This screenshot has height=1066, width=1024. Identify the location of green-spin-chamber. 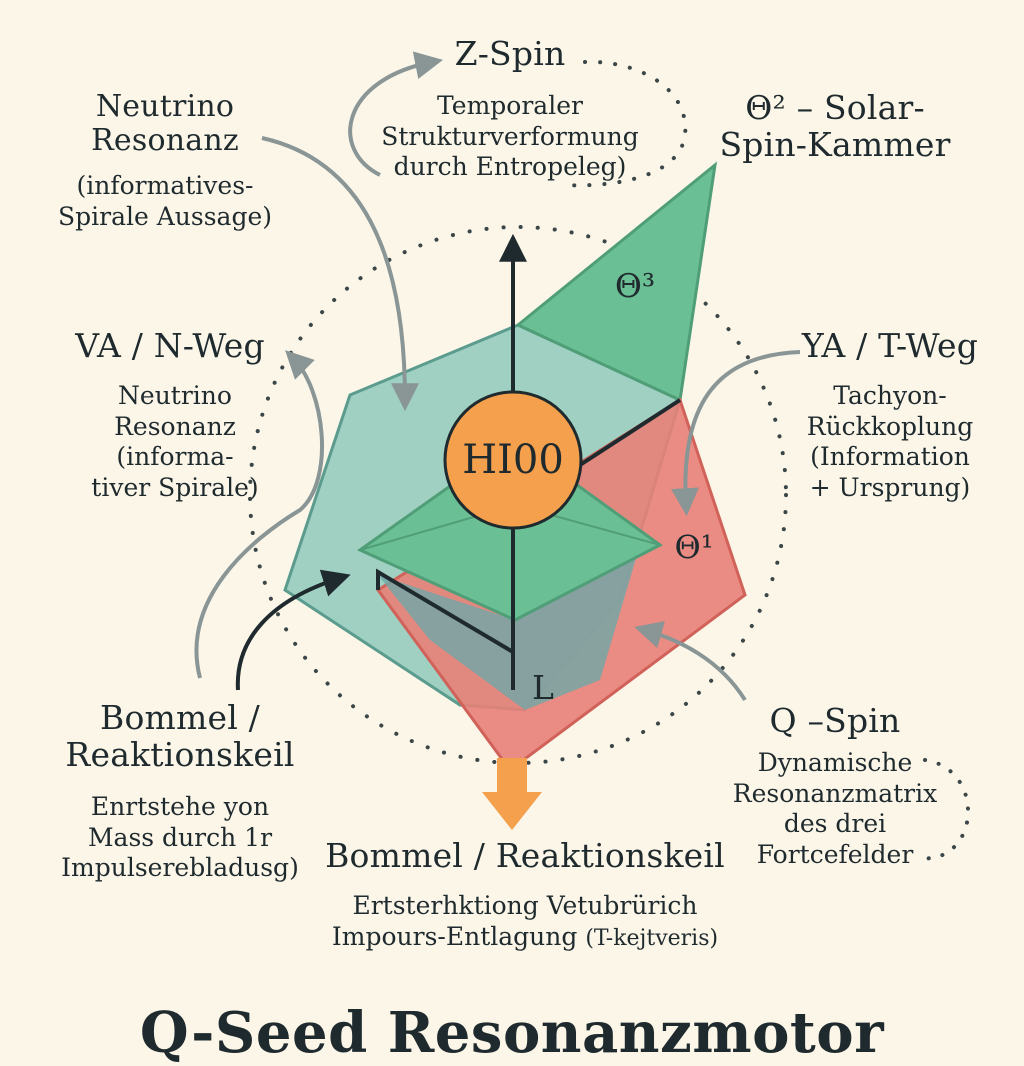
(616, 282).